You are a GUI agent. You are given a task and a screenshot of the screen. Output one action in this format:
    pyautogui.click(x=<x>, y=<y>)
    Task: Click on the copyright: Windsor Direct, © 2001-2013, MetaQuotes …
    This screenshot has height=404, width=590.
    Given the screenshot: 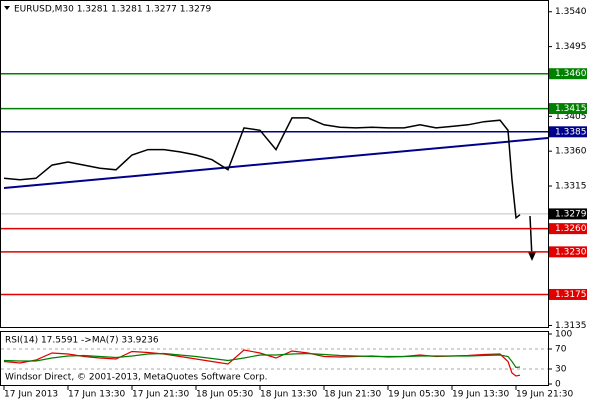 What is the action you would take?
    pyautogui.click(x=136, y=378)
    